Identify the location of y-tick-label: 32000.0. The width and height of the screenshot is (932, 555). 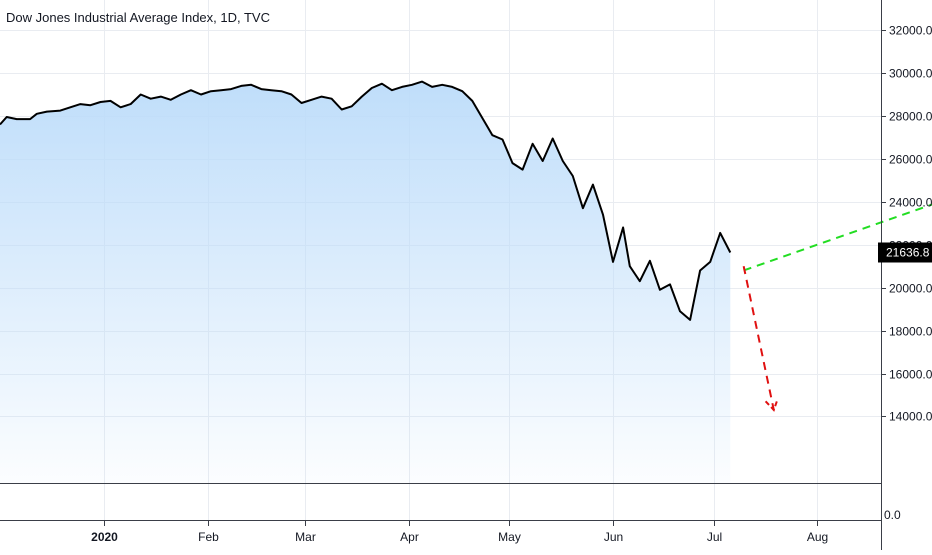
(910, 31).